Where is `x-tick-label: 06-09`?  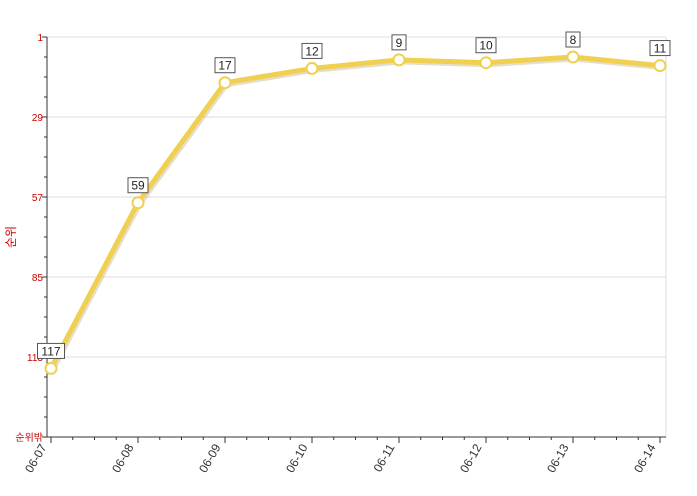
x-tick-label: 06-09 is located at coordinates (210, 458).